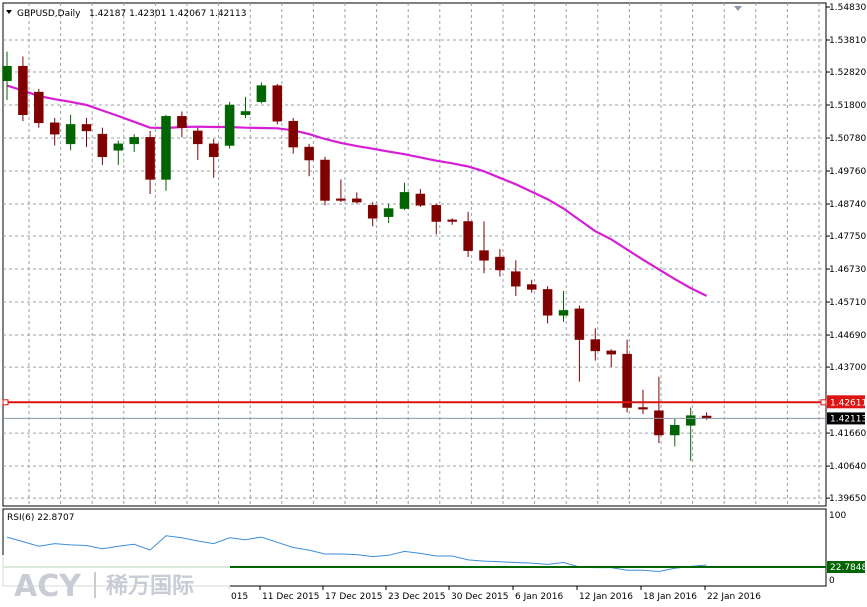  I want to click on hline-price-tag, so click(846, 402).